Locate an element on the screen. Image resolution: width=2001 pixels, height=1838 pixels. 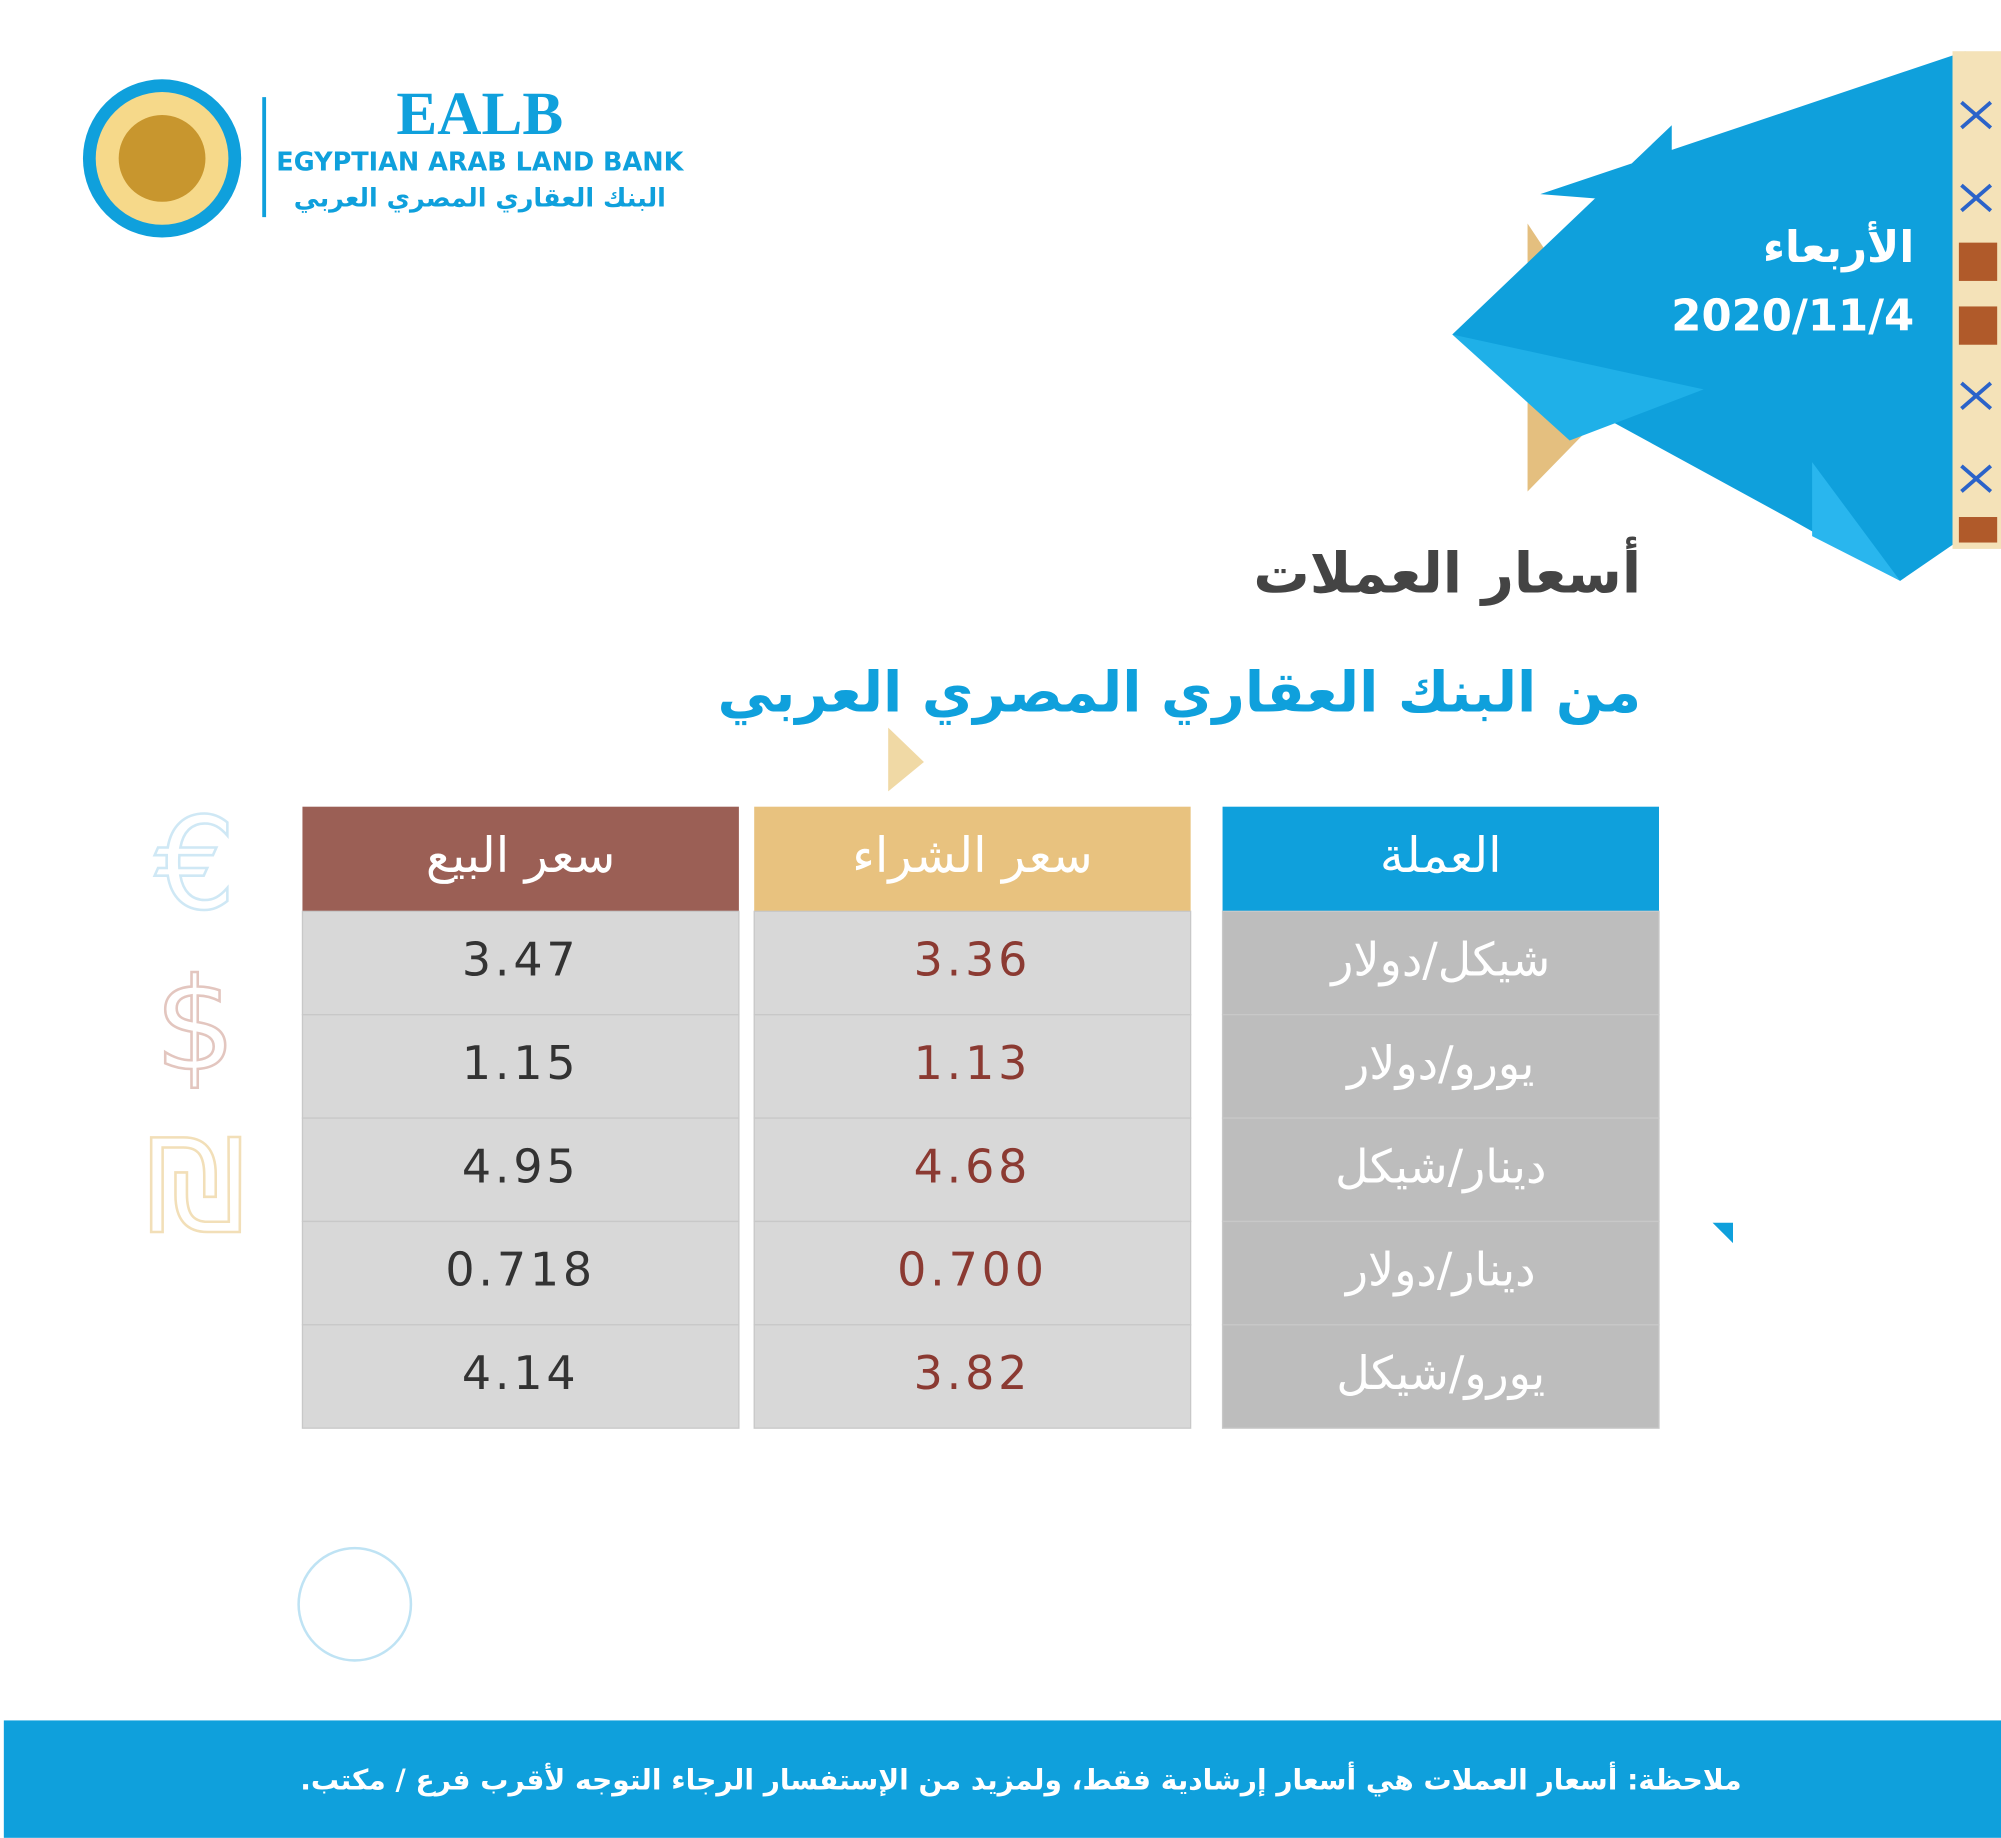
rate: 3.36 is located at coordinates (973, 960).